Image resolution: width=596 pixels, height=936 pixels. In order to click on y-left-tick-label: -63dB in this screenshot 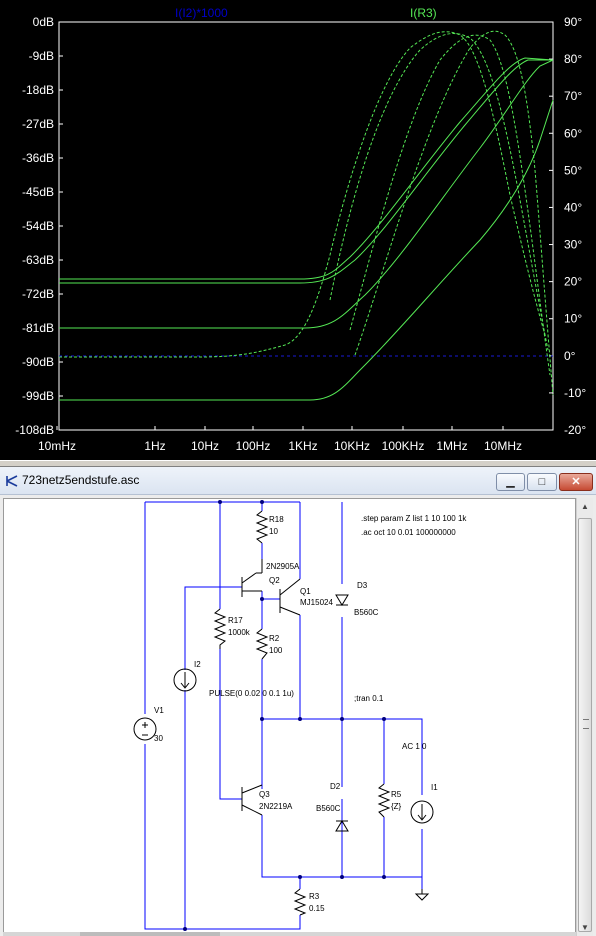, I will do `click(38, 260)`.